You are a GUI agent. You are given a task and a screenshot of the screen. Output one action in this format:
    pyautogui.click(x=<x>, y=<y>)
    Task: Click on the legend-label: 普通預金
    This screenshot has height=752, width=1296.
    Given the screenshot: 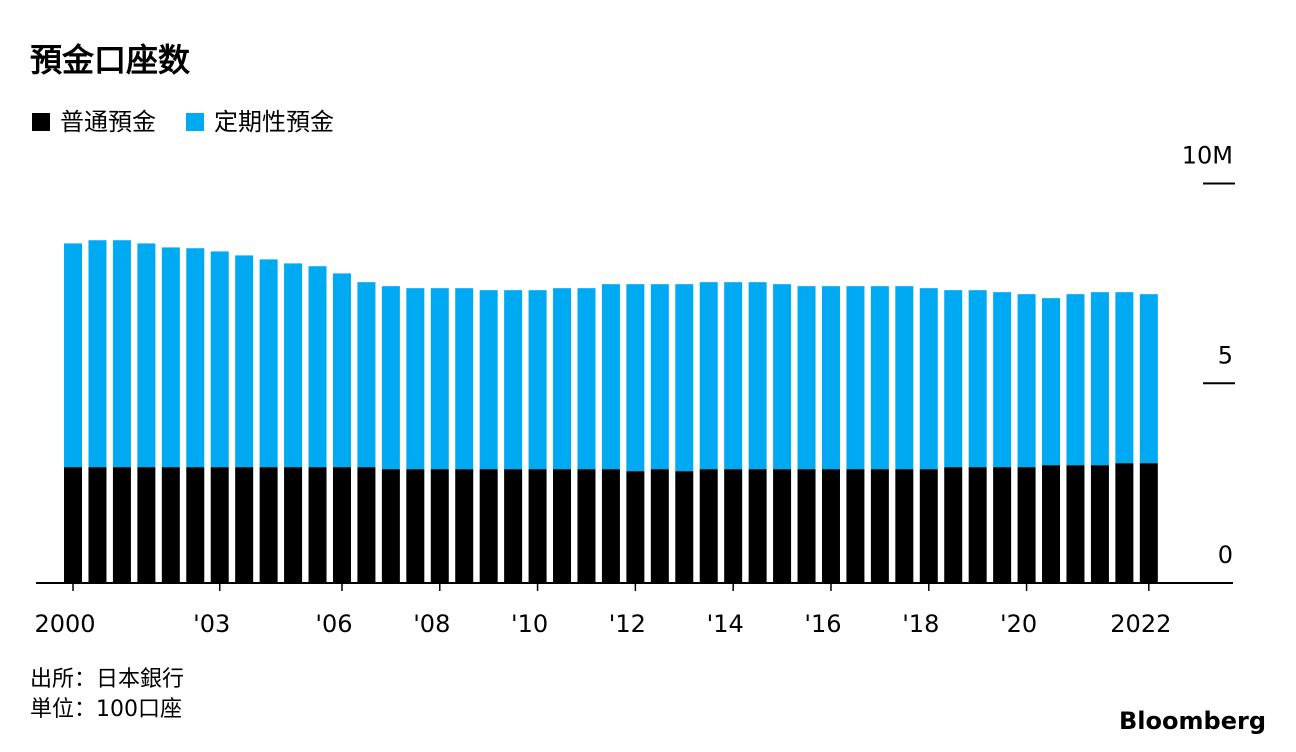 What is the action you would take?
    pyautogui.click(x=108, y=122)
    